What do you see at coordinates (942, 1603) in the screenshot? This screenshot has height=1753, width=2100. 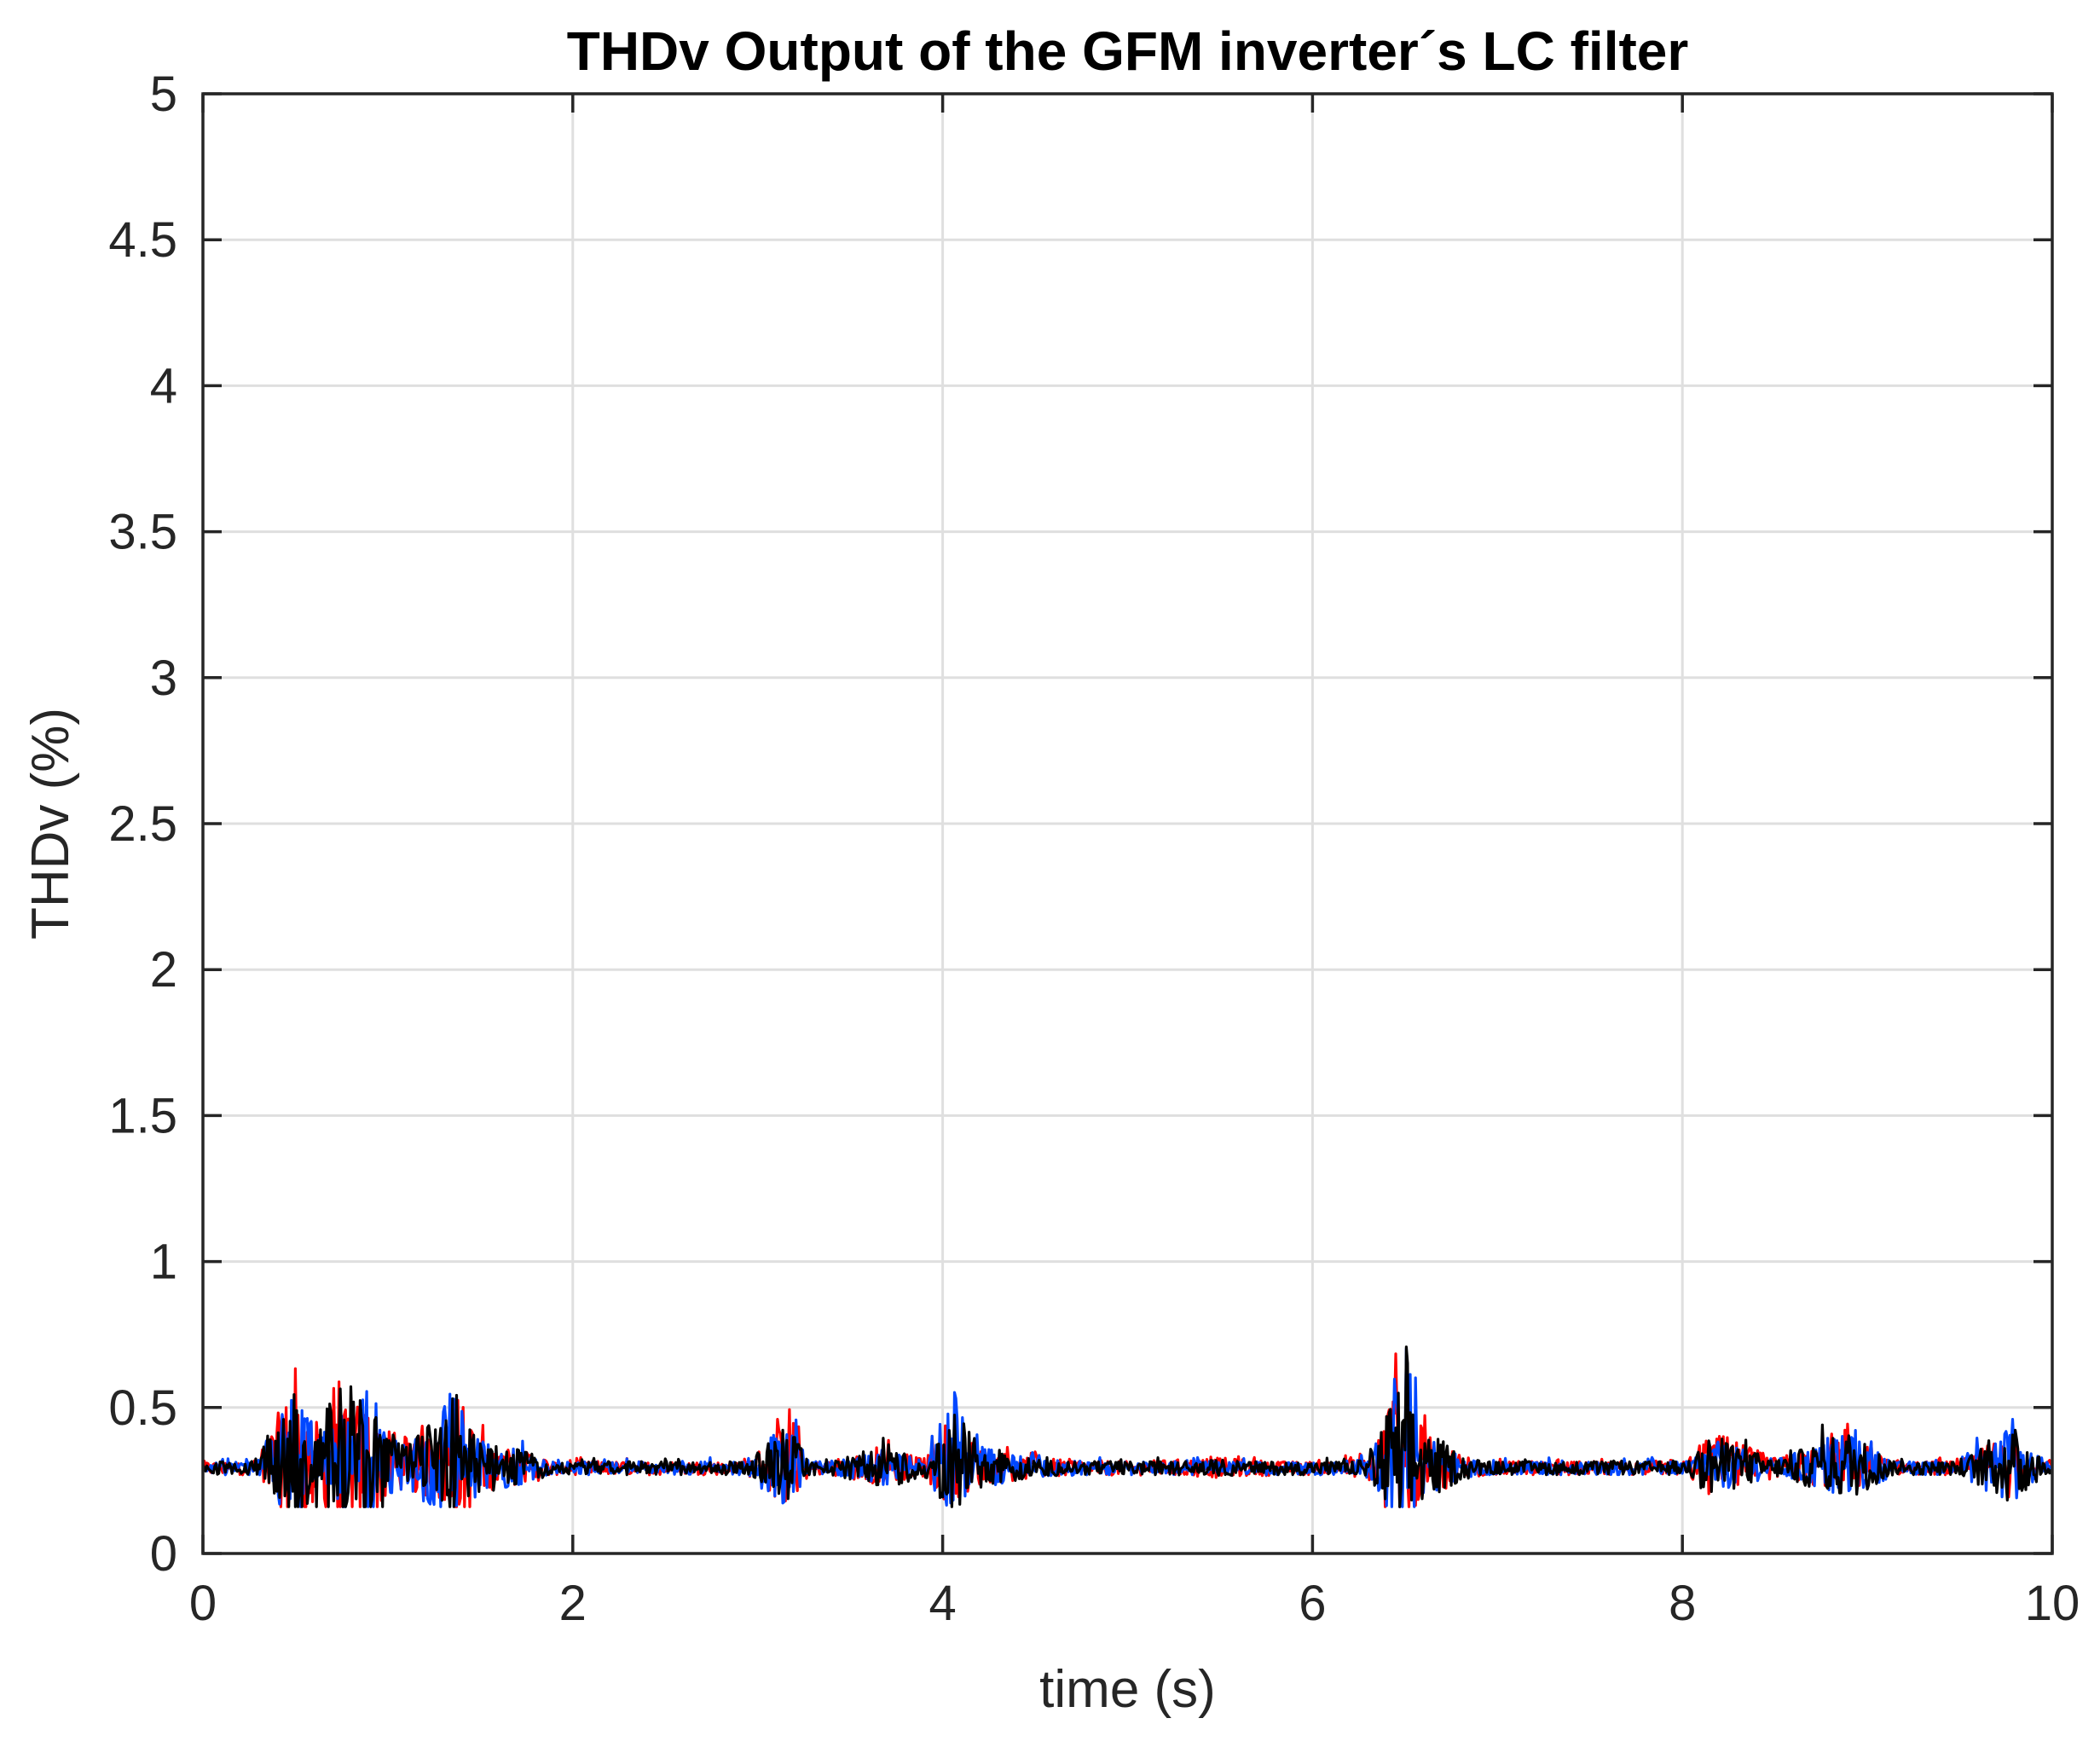 I see `x-tick-label: 4` at bounding box center [942, 1603].